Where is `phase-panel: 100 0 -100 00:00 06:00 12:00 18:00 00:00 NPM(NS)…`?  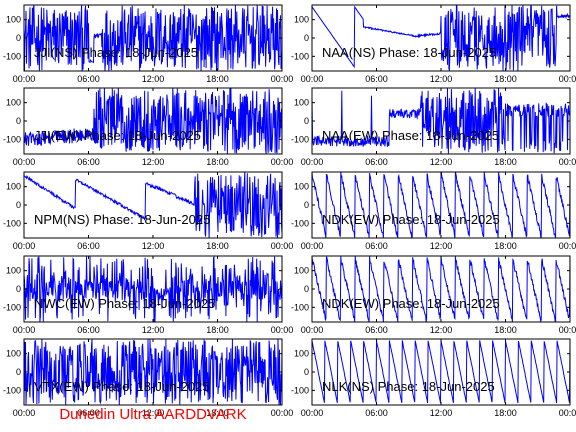
phase-panel: 100 0 -100 00:00 06:00 12:00 18:00 00:00 NPM(NS)… is located at coordinates (148, 211).